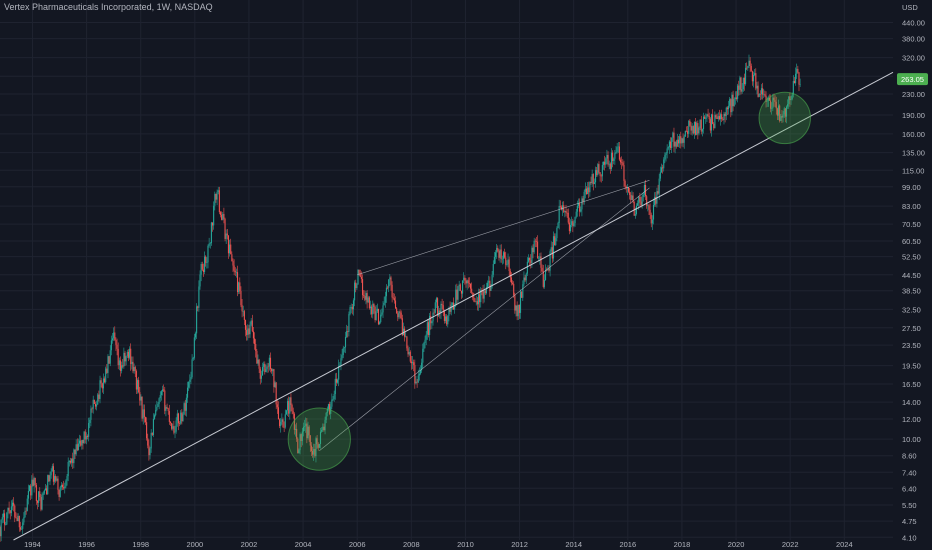  I want to click on circle-2021, so click(784, 118).